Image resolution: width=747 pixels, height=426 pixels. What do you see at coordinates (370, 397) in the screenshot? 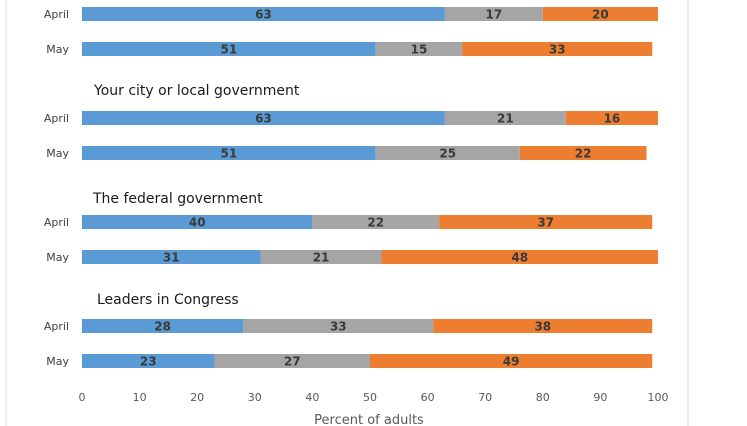
I see `x-tick-label: 50` at bounding box center [370, 397].